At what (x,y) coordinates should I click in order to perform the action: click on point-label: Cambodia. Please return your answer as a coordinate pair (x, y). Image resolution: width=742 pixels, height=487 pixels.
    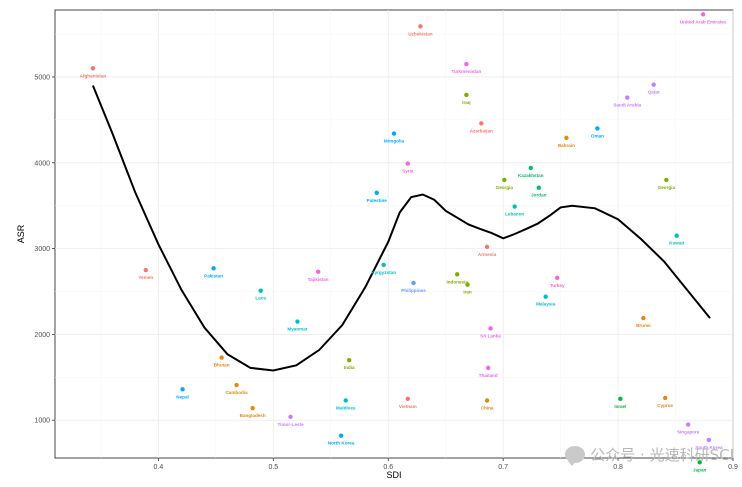
    Looking at the image, I should click on (236, 392).